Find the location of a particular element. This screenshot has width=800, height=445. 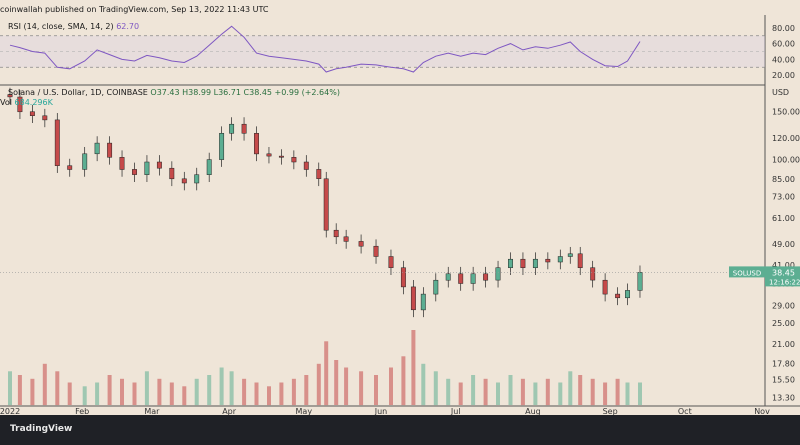

countdown: 12:16:22 is located at coordinates (784, 282).